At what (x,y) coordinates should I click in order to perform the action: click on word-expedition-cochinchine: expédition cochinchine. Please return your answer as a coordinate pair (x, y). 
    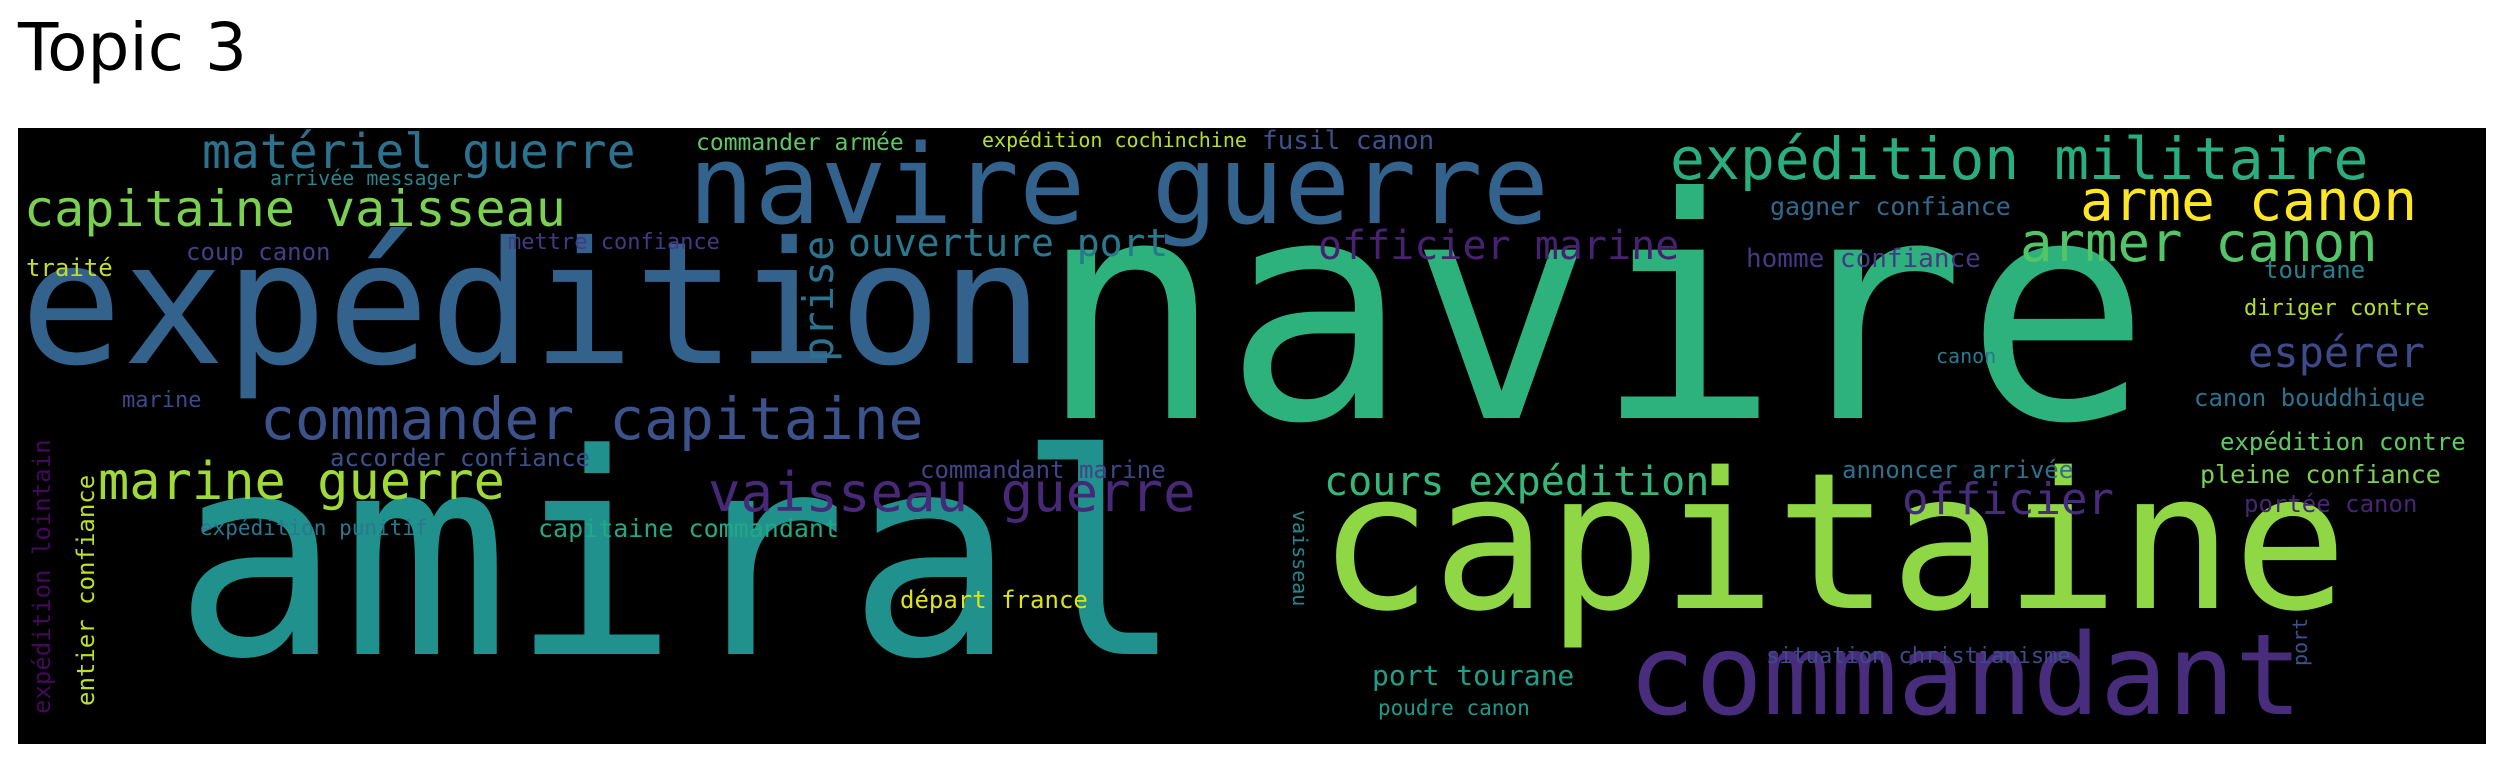
    Looking at the image, I should click on (1114, 140).